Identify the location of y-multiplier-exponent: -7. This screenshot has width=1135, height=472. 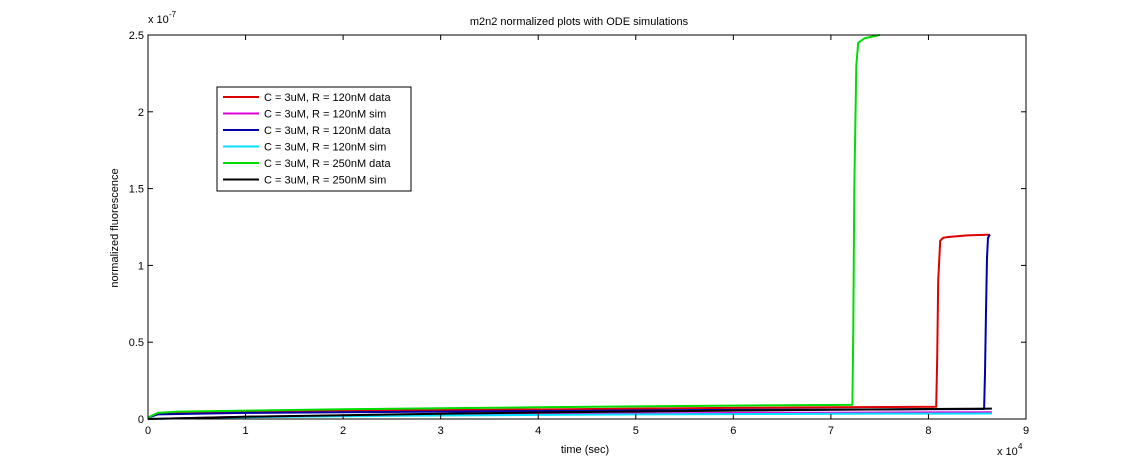
(173, 14).